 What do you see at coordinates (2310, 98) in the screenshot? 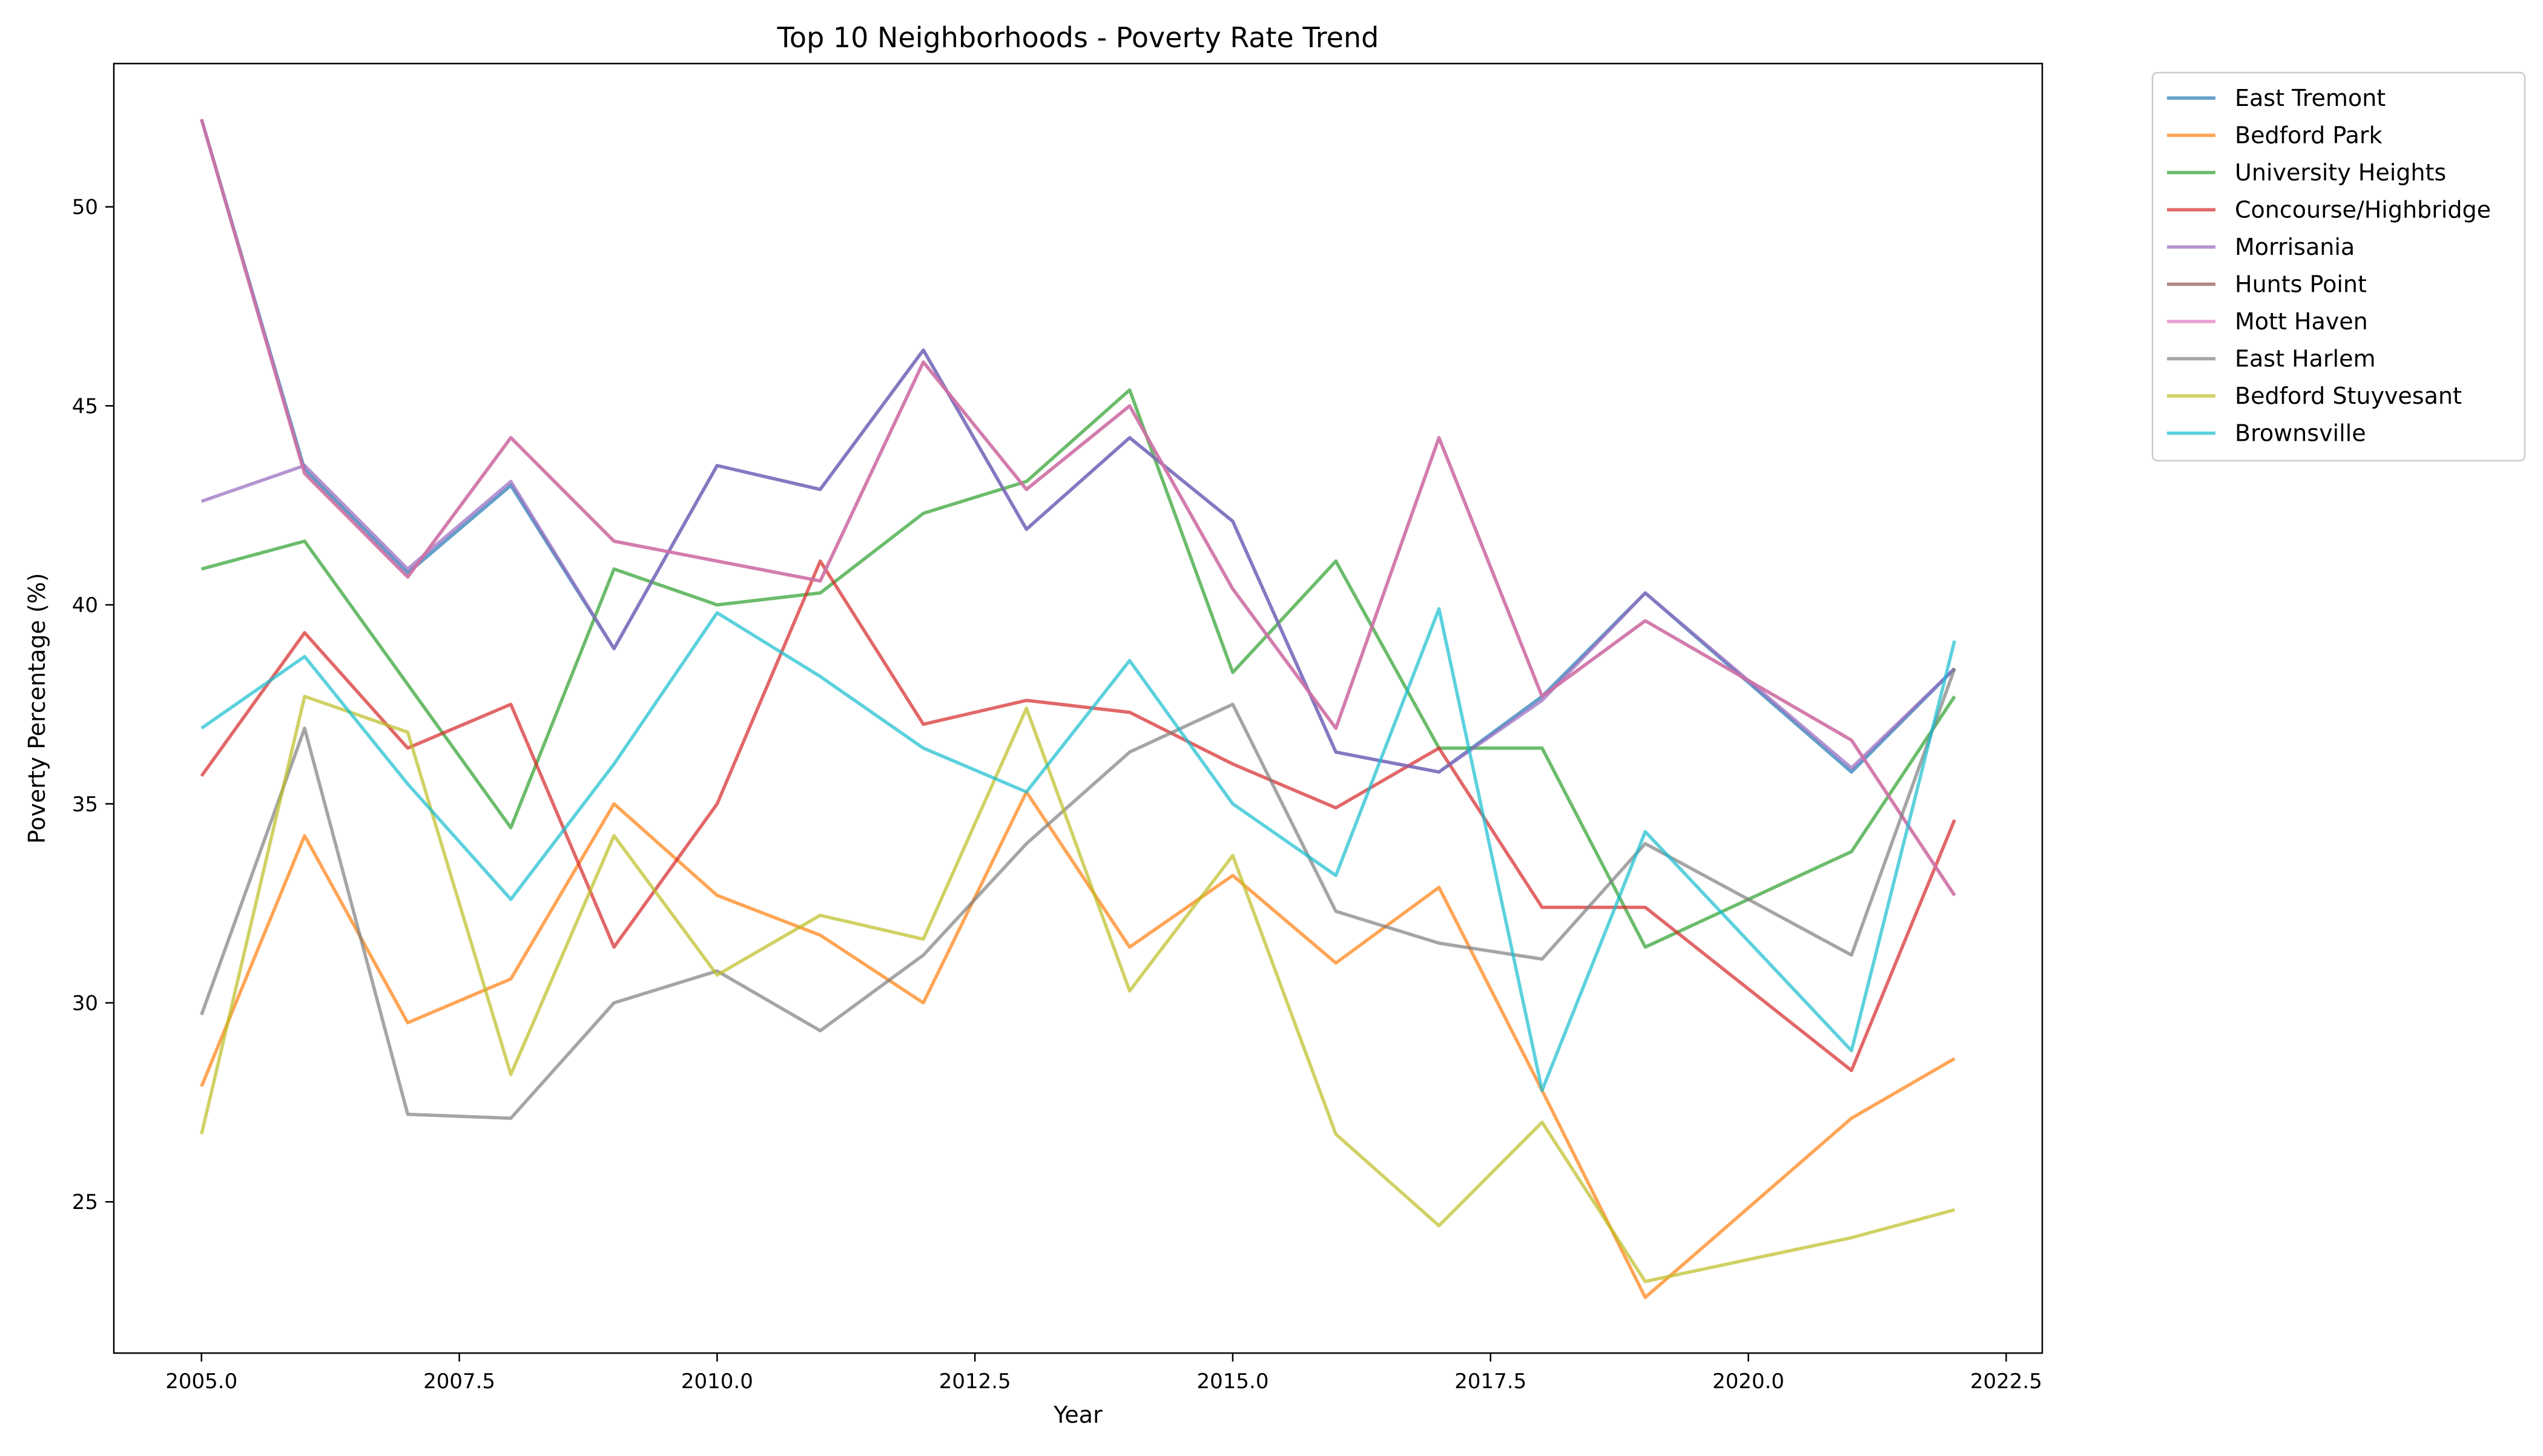
I see `legend-label-east-tremont: East Tremont` at bounding box center [2310, 98].